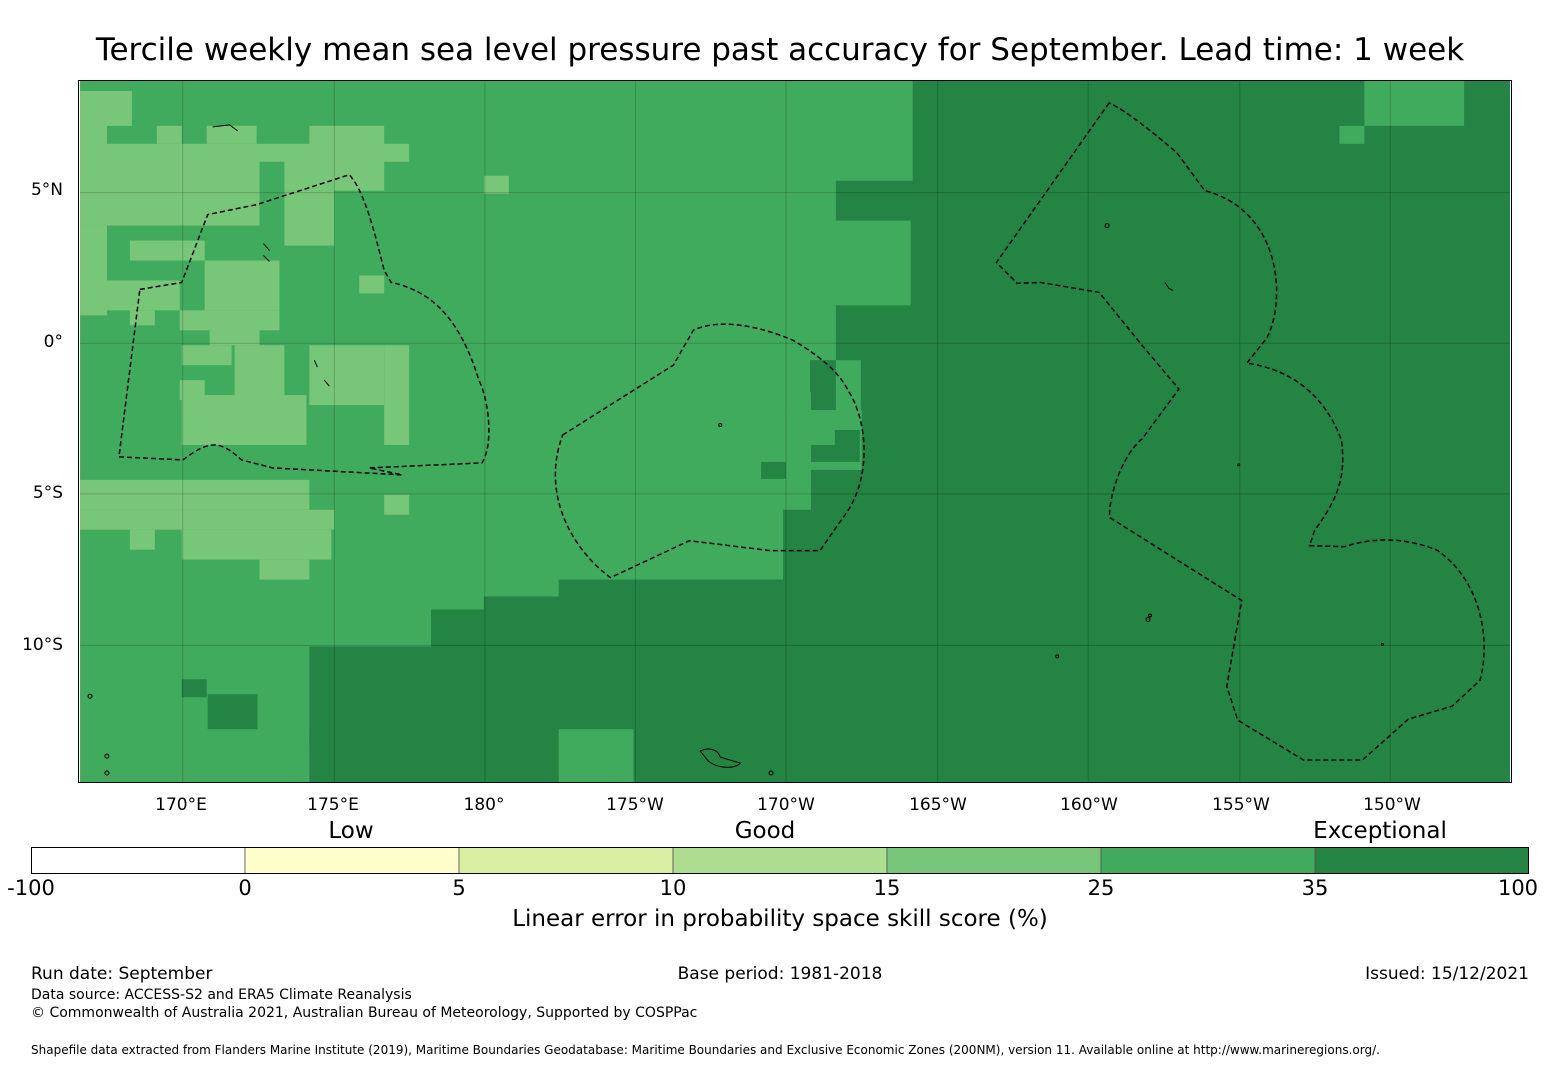 Image resolution: width=1560 pixels, height=1065 pixels. What do you see at coordinates (53, 342) in the screenshot?
I see `lat-label-0: 0°` at bounding box center [53, 342].